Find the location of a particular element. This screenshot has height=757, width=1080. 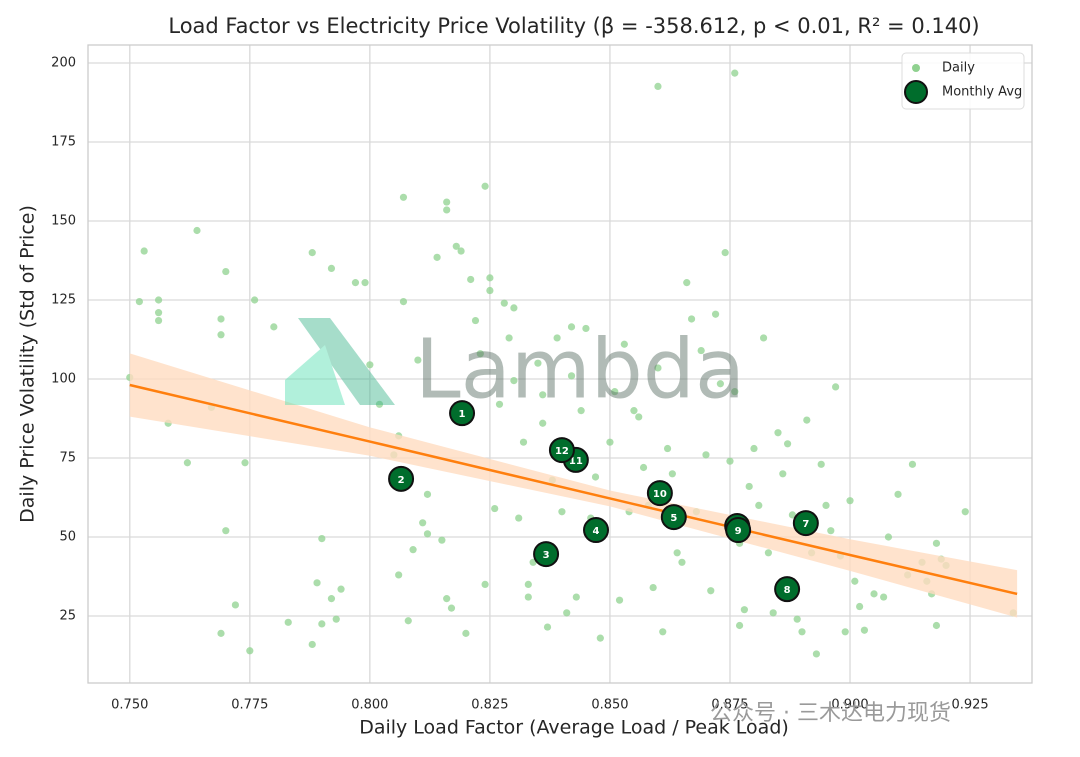

y-tick-label: 100 is located at coordinates (63, 379).